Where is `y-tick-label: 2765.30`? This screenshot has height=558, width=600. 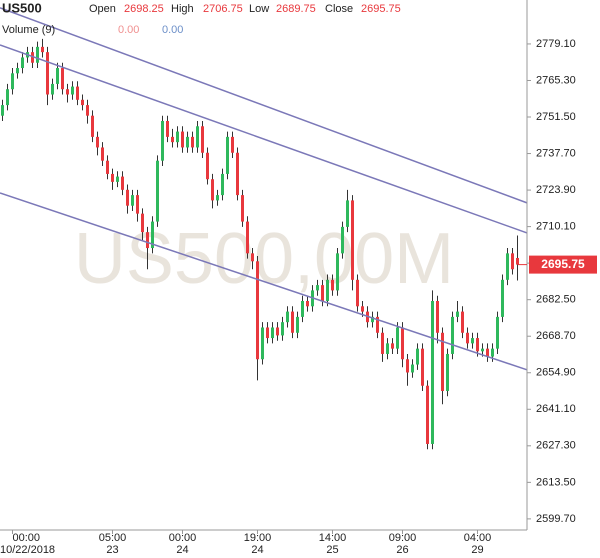 y-tick-label: 2765.30 is located at coordinates (556, 80).